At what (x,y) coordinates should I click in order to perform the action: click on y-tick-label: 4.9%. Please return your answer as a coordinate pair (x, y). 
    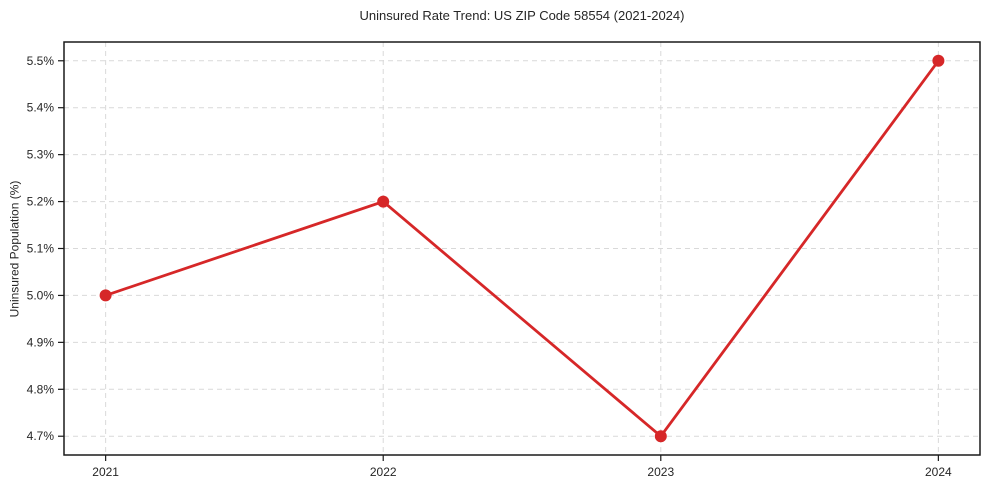
    Looking at the image, I should click on (41, 342).